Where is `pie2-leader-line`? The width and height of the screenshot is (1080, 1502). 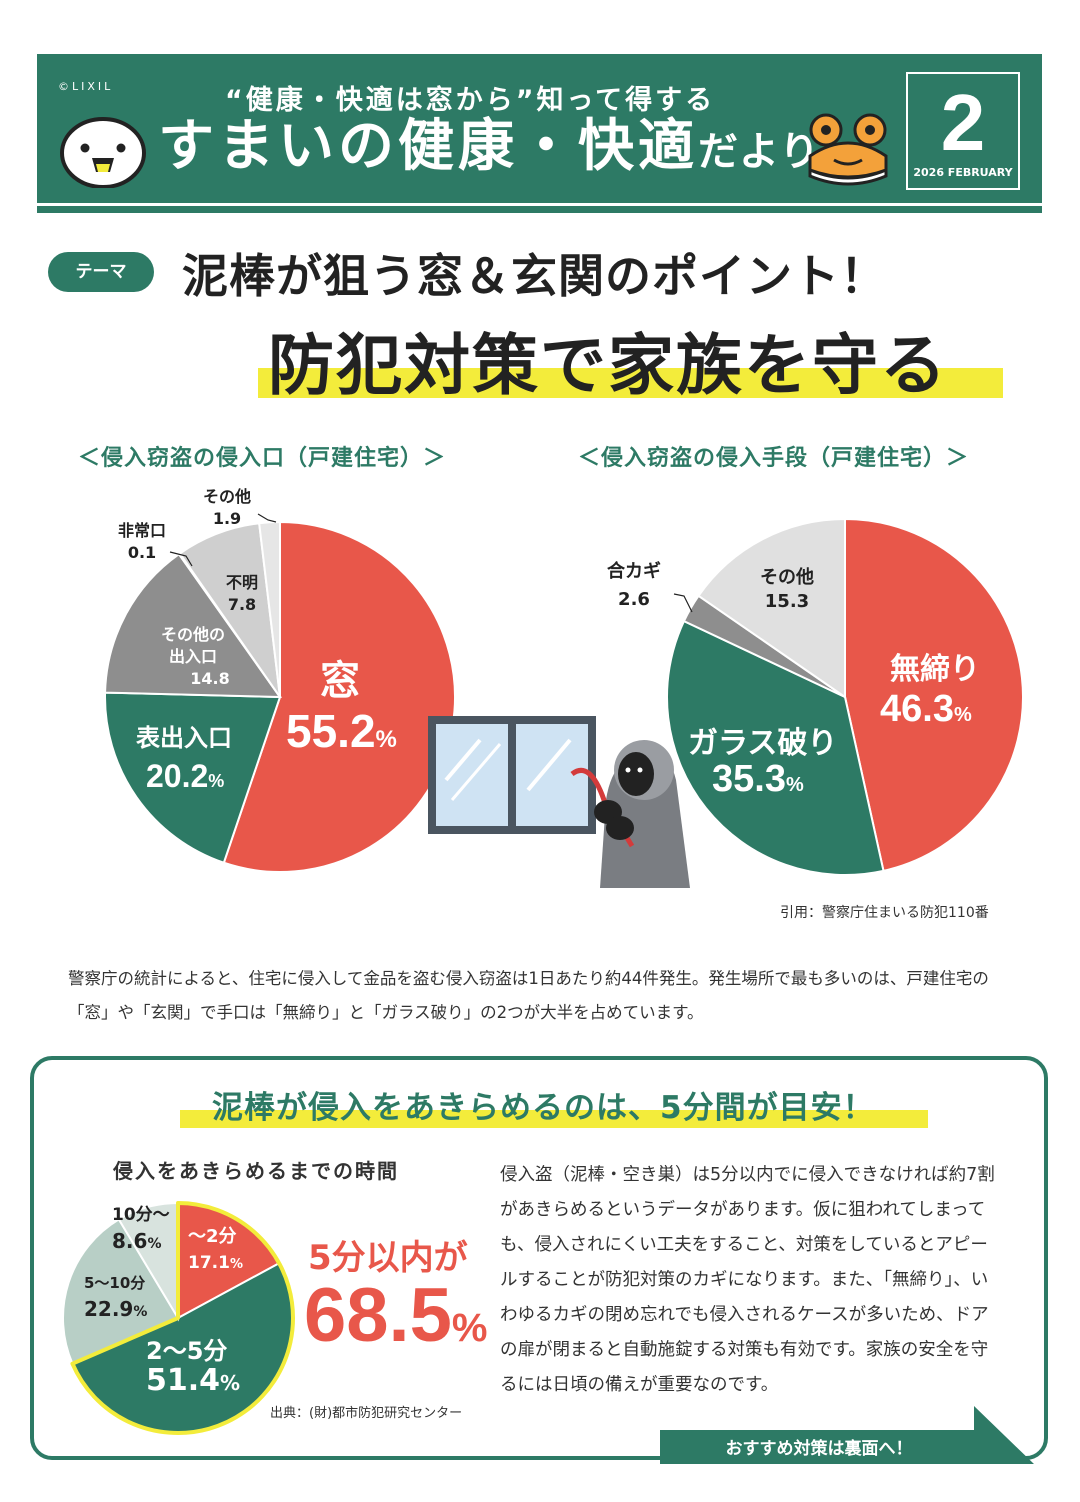 pie2-leader-line is located at coordinates (683, 603).